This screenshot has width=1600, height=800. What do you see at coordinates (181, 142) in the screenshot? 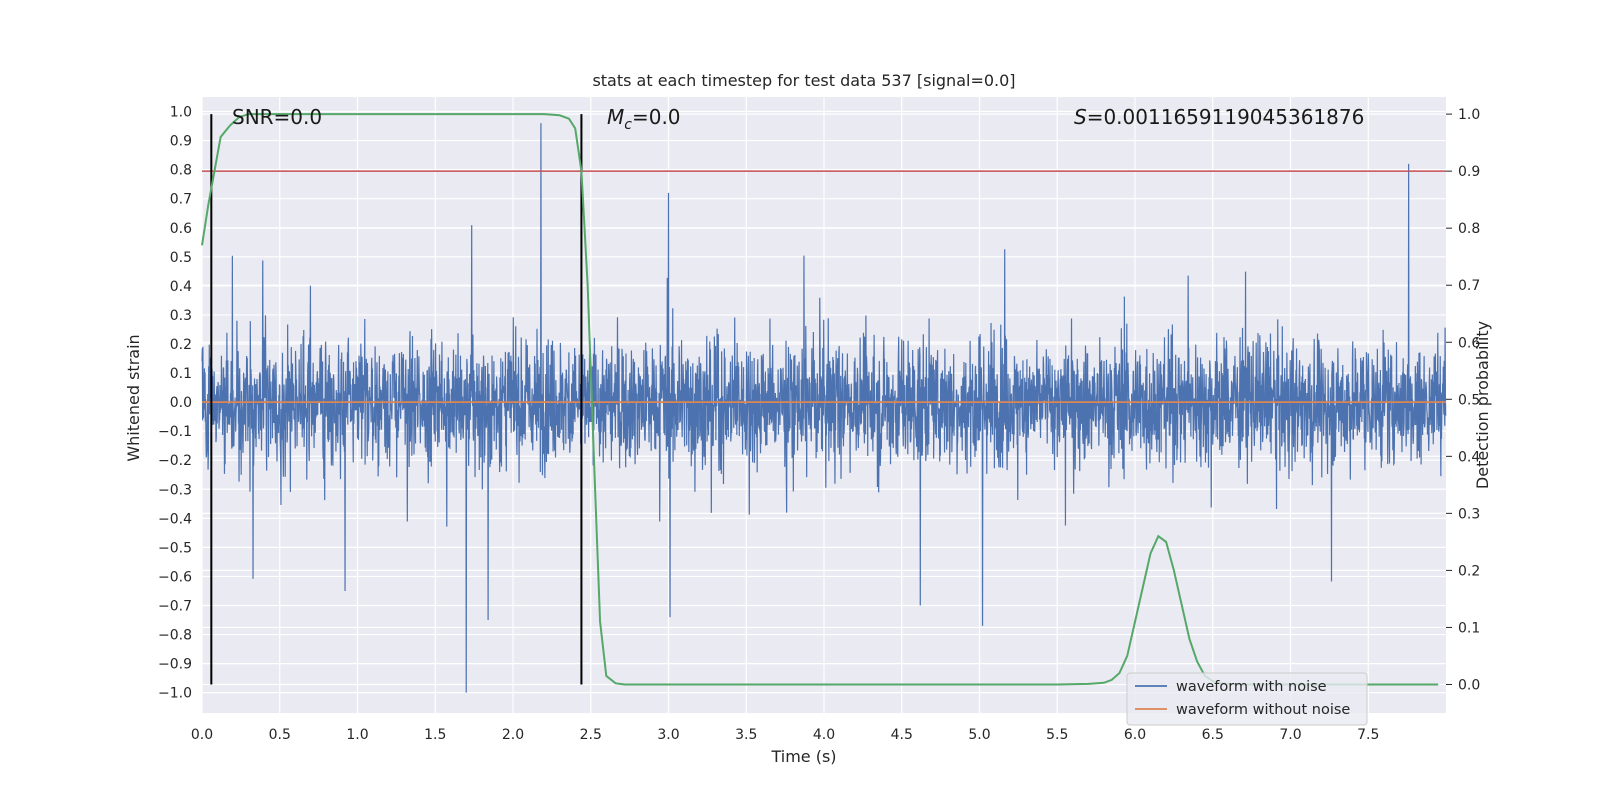
I see `y-left-tick-label: 0.9` at bounding box center [181, 142].